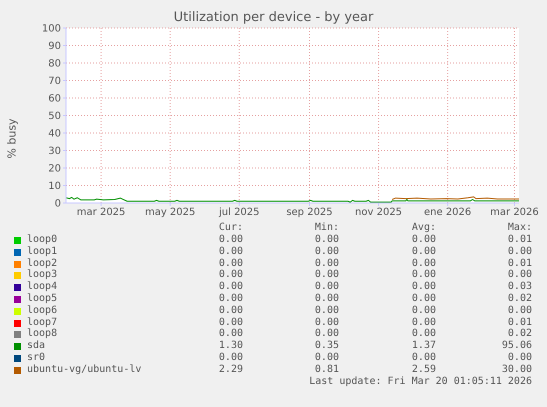 The height and width of the screenshot is (407, 547). Describe the element at coordinates (54, 169) in the screenshot. I see `y-tick-label: 20` at that location.